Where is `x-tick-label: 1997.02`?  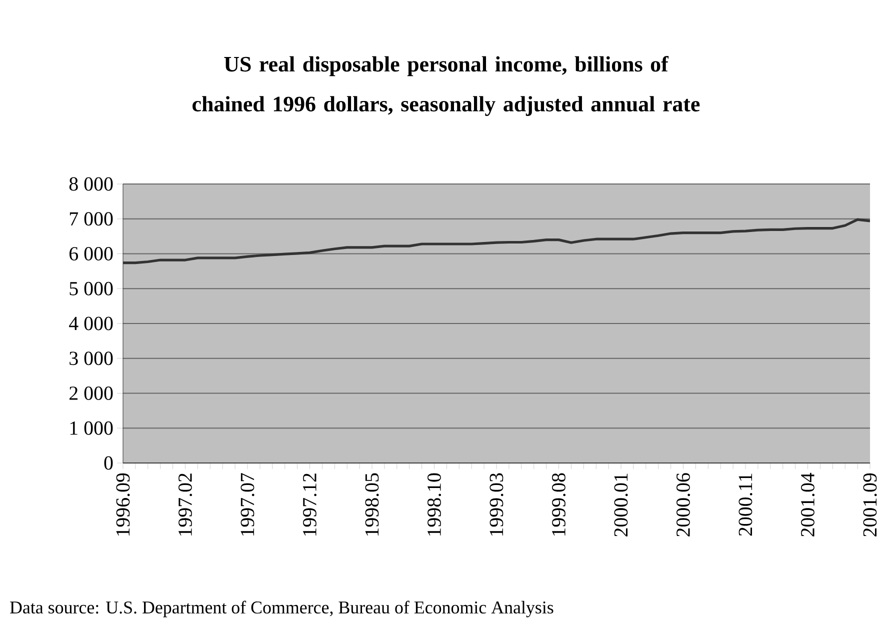
x-tick-label: 1997.02 is located at coordinates (185, 505).